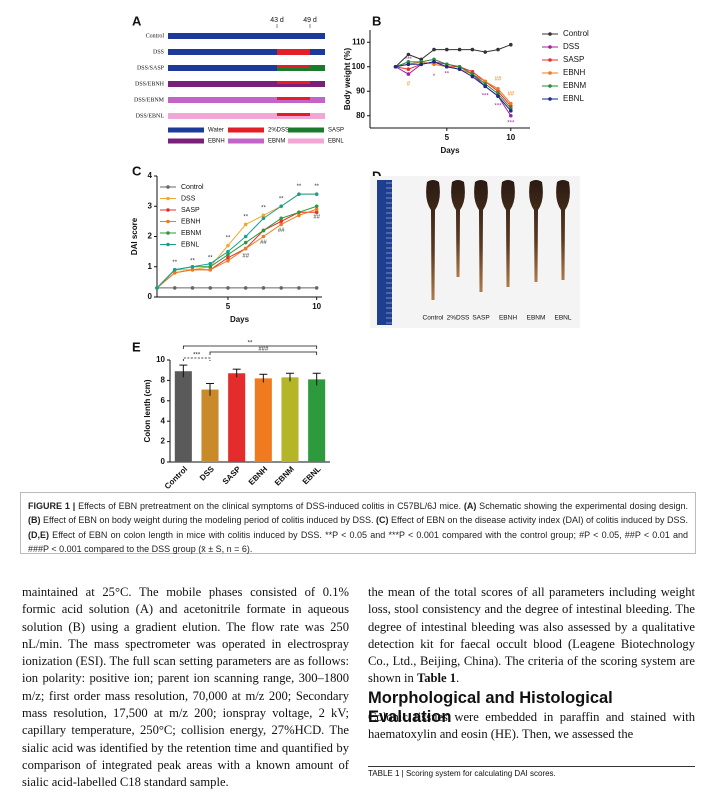  Describe the element at coordinates (137, 20) in the screenshot. I see `panel-label: A` at that location.